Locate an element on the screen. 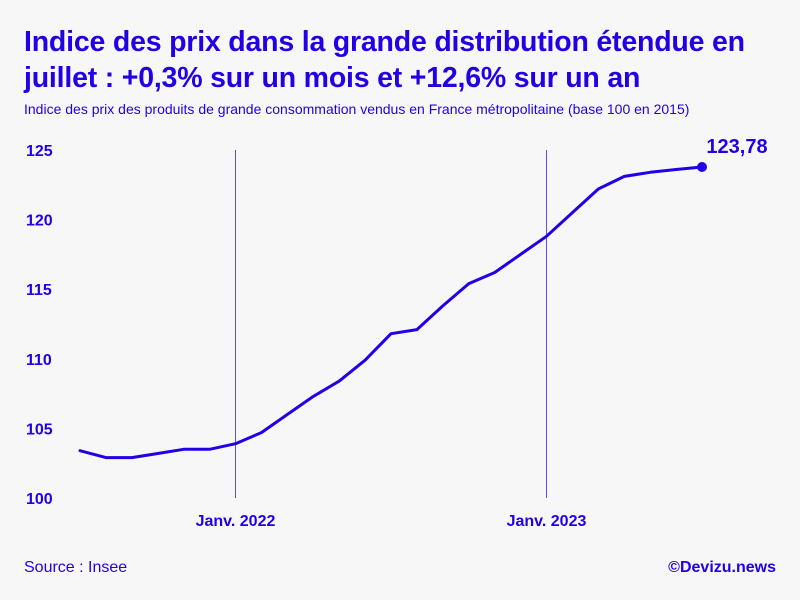  y-tick-label: 115 is located at coordinates (39, 290).